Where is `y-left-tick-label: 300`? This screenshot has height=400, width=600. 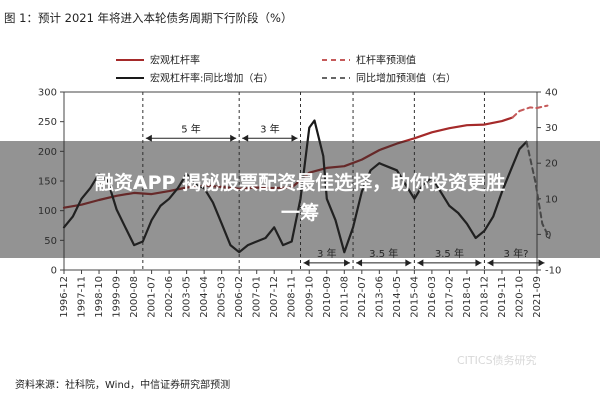 y-left-tick-label: 300 is located at coordinates (47, 93).